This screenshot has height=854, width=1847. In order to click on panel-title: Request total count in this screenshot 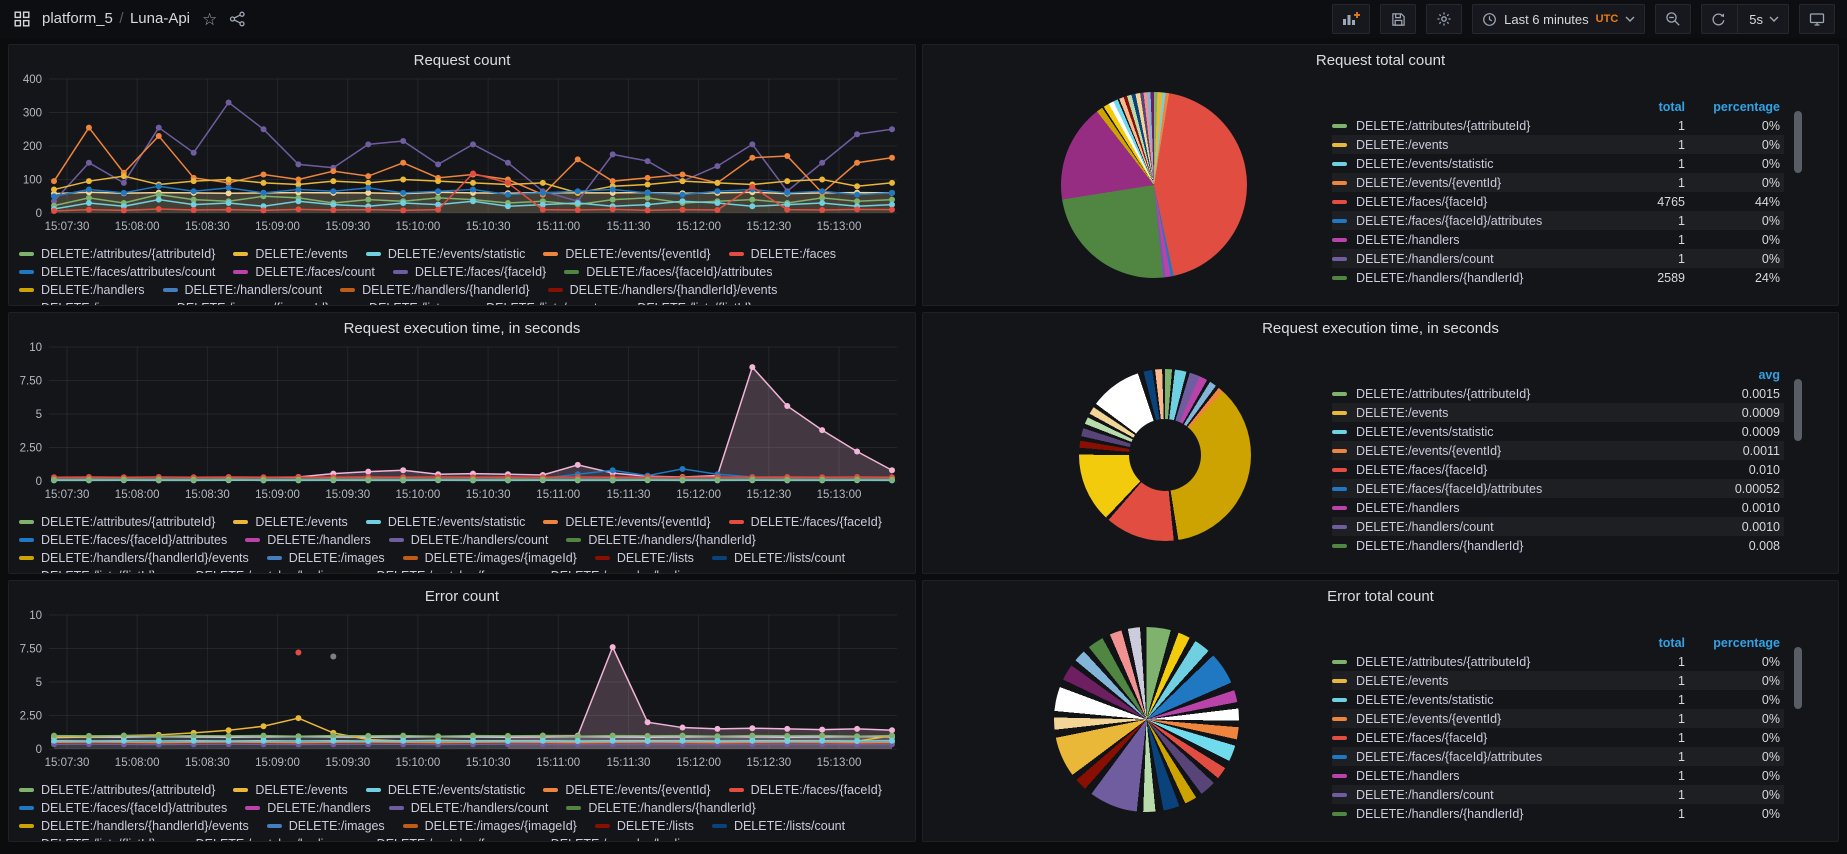, I will do `click(1380, 60)`.